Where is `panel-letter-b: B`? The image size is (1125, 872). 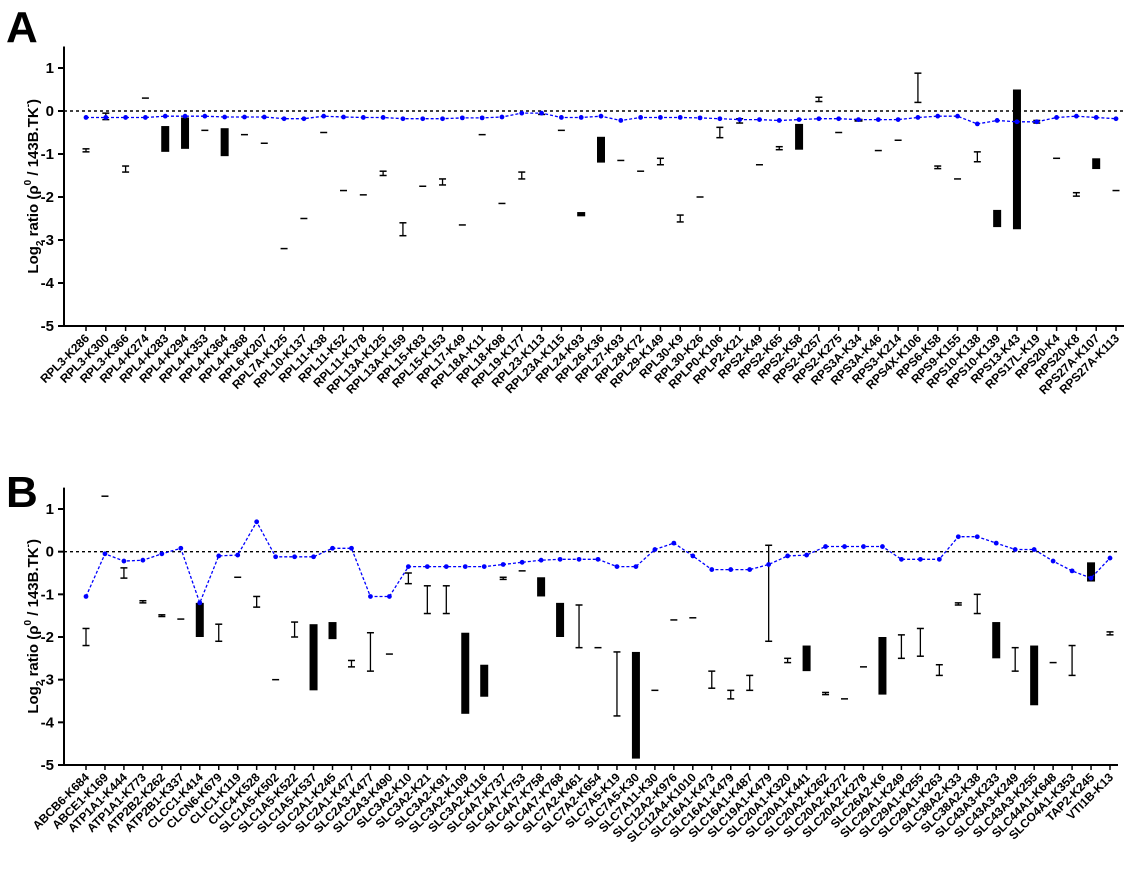
panel-letter-b: B is located at coordinates (22, 492).